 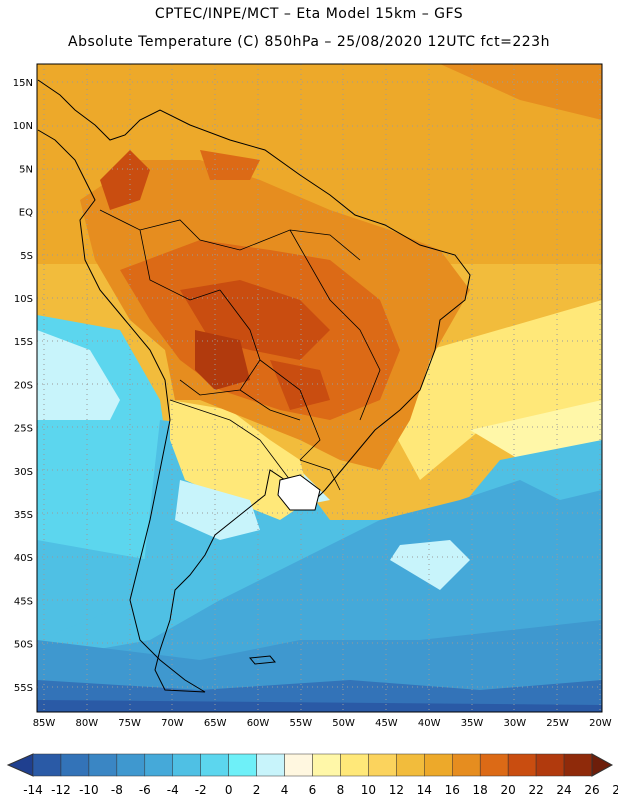 I want to click on colorbar-label: -10, so click(x=89, y=790).